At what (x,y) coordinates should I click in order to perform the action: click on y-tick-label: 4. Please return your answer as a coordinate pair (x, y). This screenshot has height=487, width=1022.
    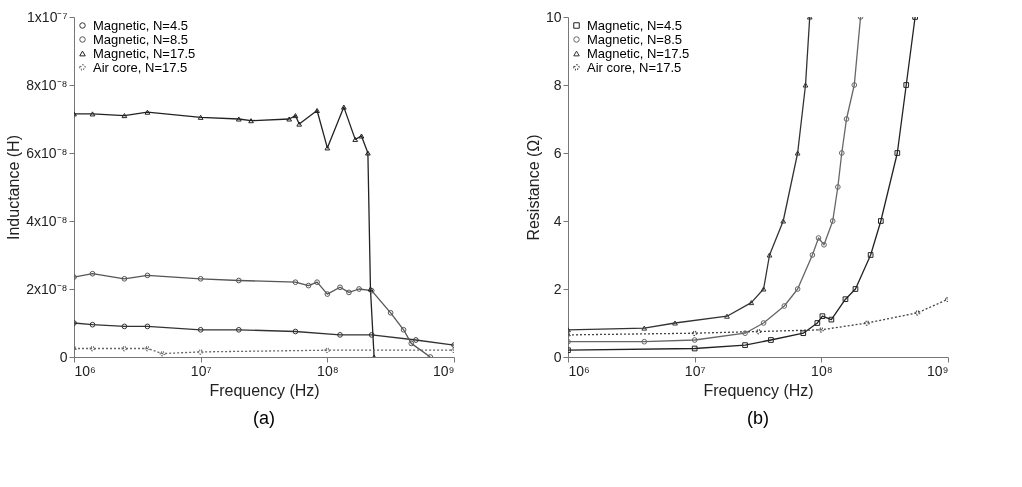
    Looking at the image, I should click on (557, 220).